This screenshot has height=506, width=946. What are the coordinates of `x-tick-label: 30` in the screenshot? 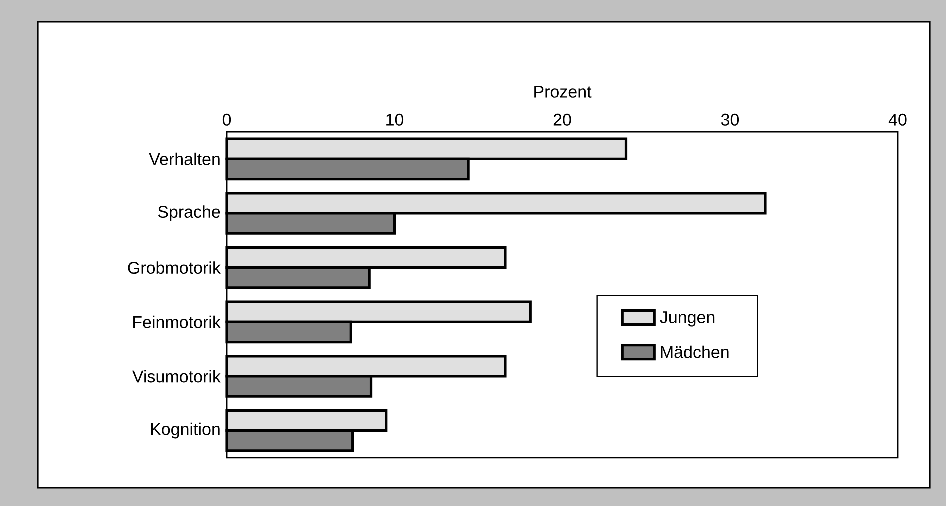 It's located at (730, 120).